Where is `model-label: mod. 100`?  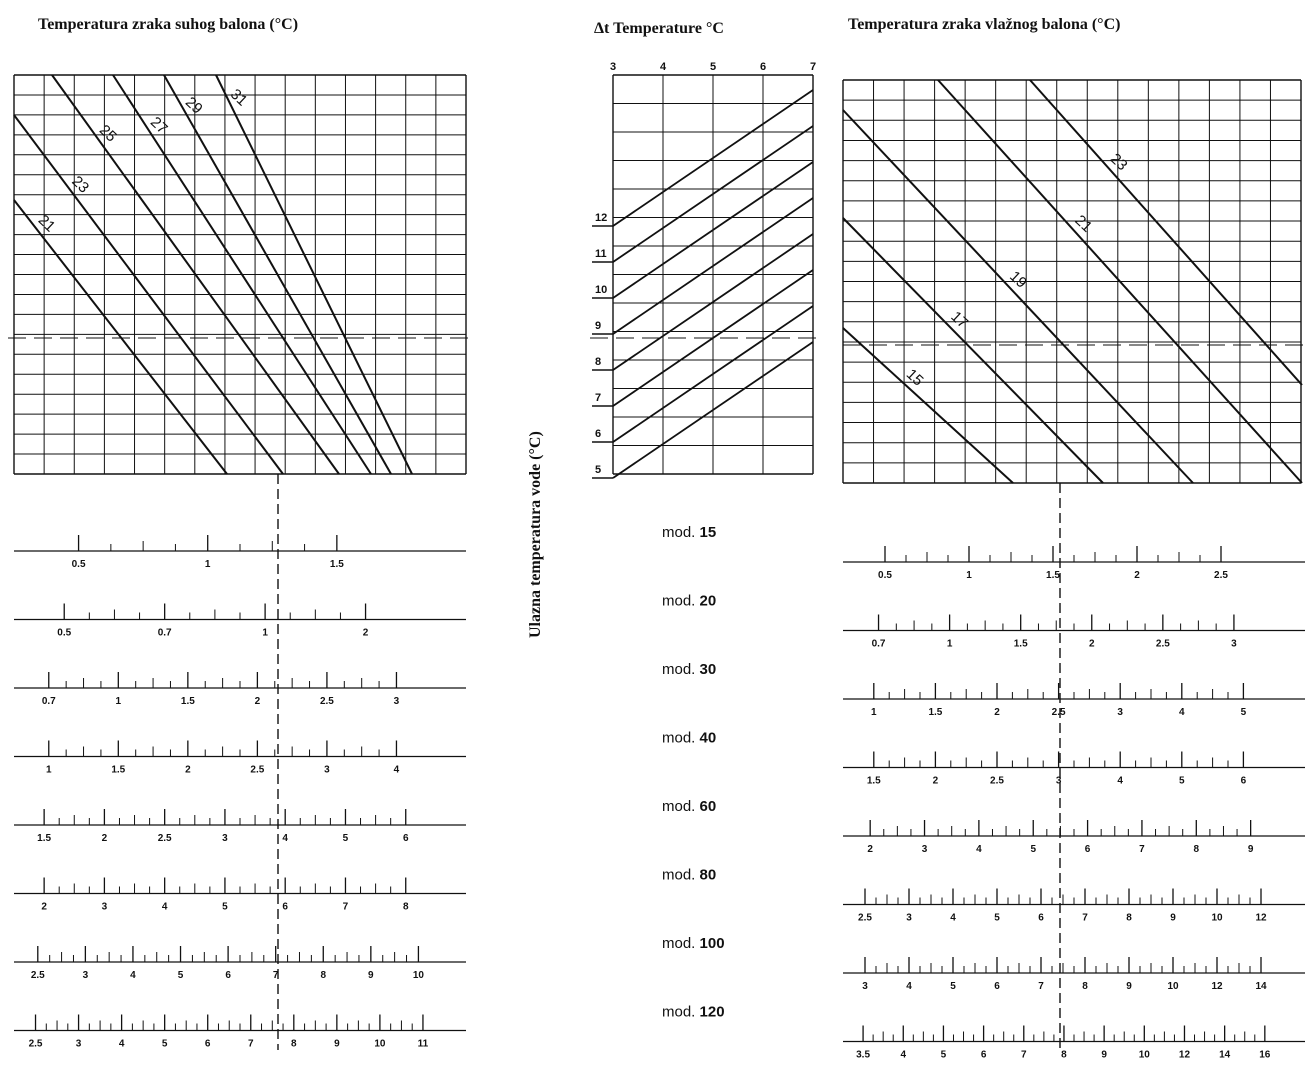
model-label: mod. 100 is located at coordinates (693, 943).